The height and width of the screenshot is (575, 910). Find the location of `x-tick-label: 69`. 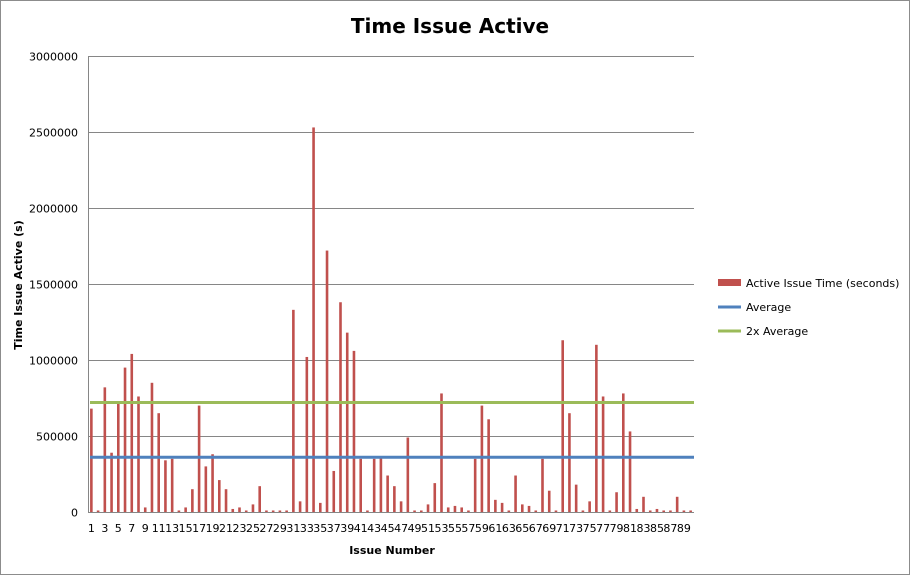

x-tick-label: 69 is located at coordinates (549, 528).